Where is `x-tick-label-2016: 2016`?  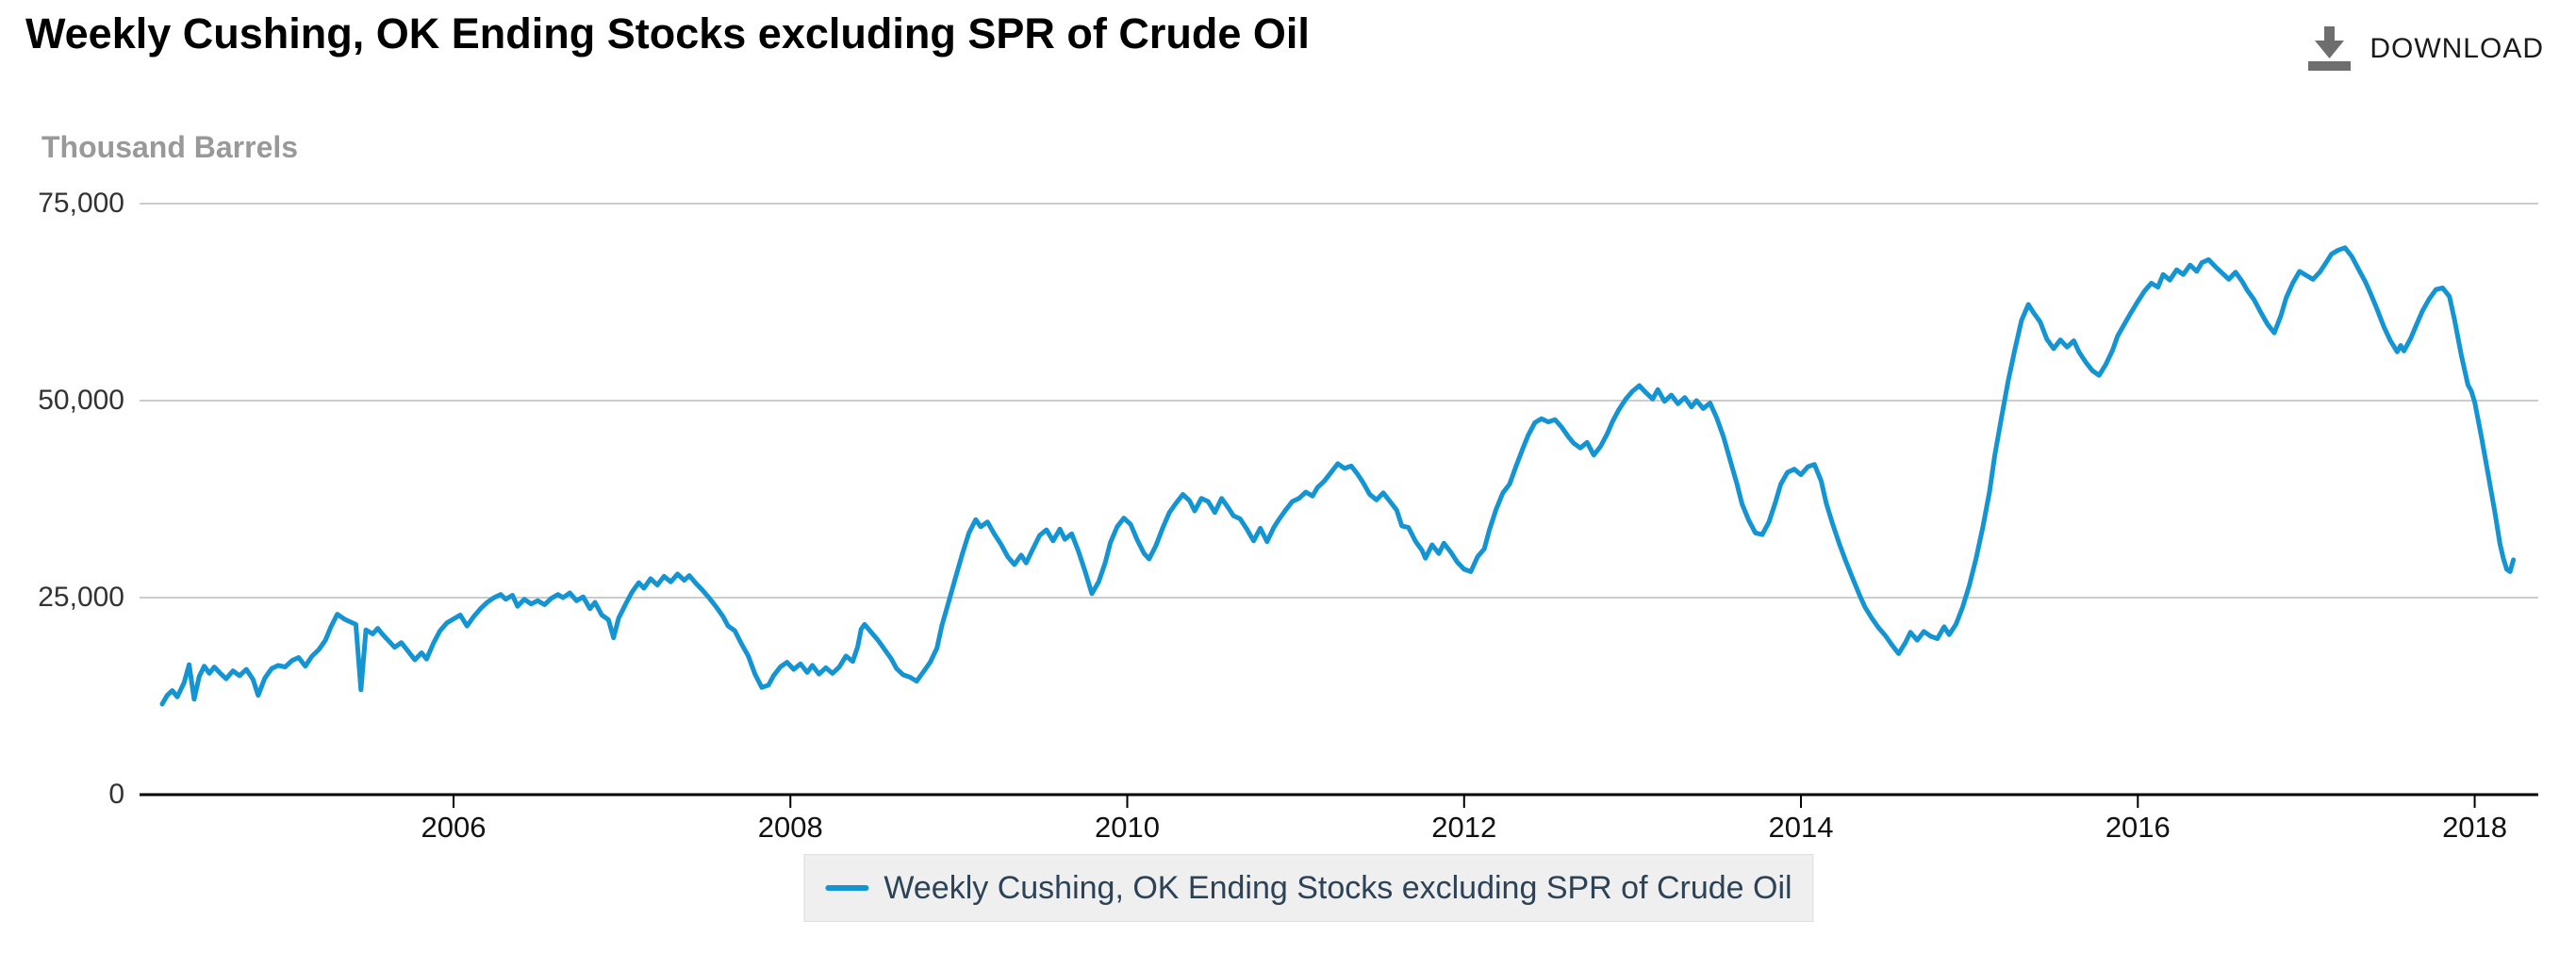
x-tick-label-2016: 2016 is located at coordinates (2138, 828).